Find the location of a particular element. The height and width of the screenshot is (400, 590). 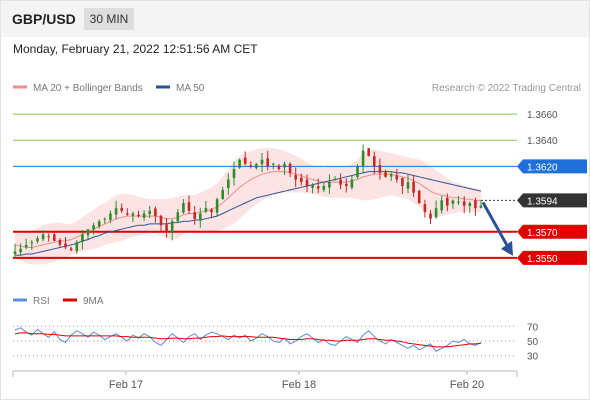

header-bar: GBP/USD 30 MIN is located at coordinates (295, 19).